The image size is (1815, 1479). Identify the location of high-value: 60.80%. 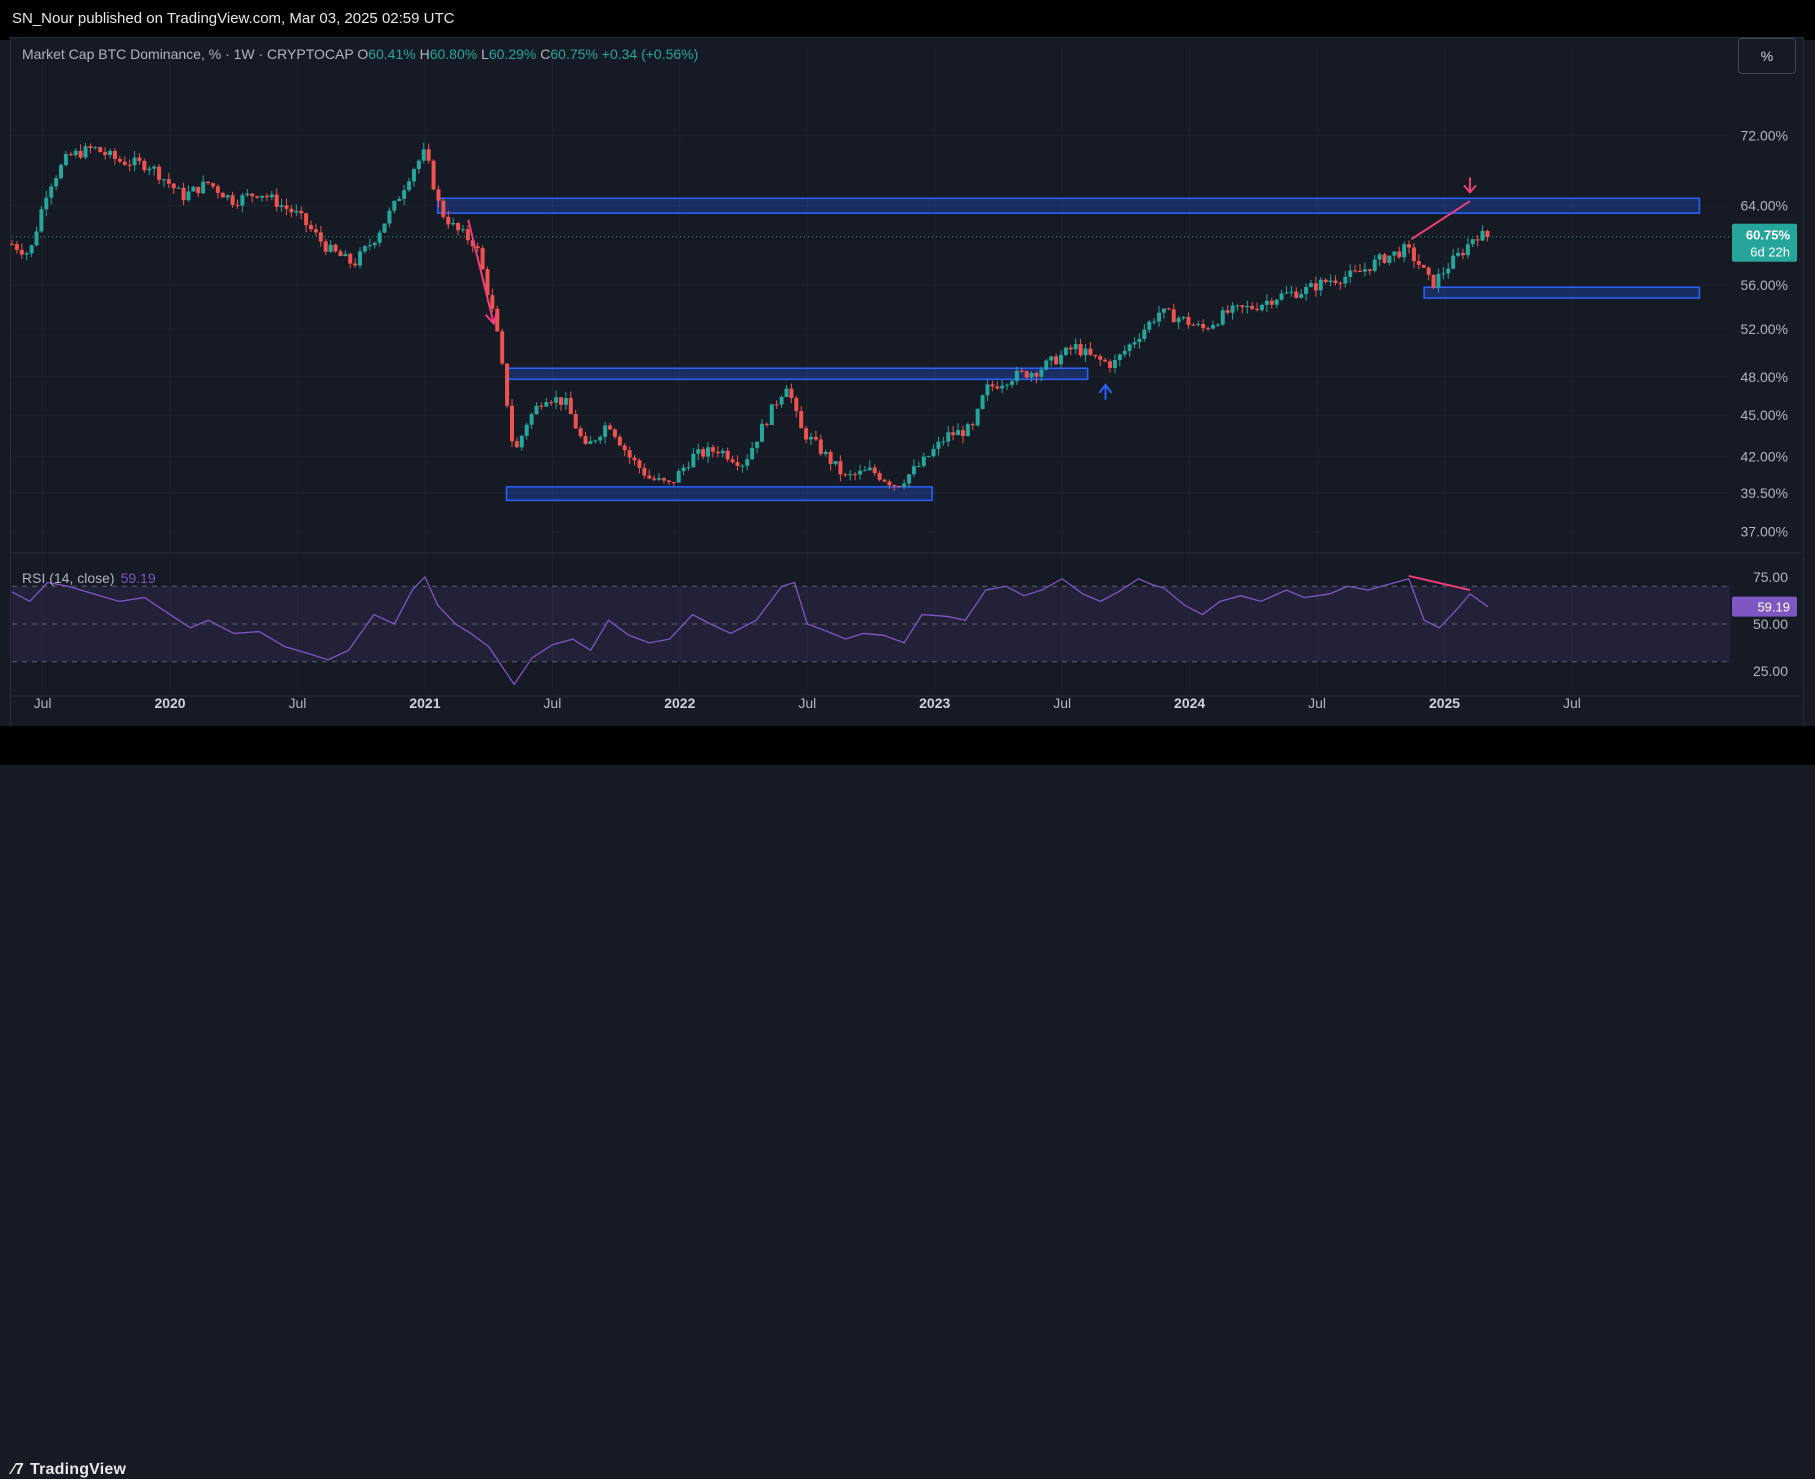
(453, 54).